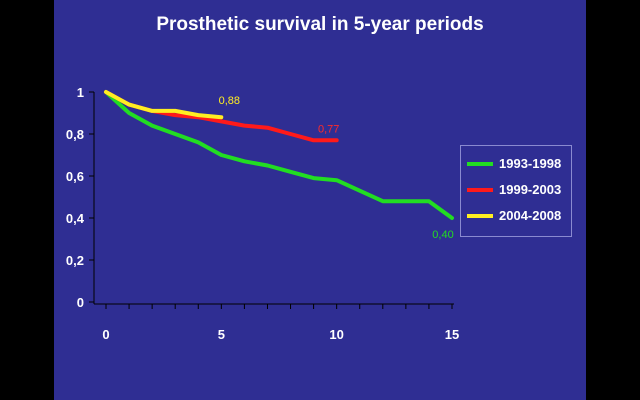  I want to click on legend: 1993-1998 1999-2003 2004-2008, so click(516, 191).